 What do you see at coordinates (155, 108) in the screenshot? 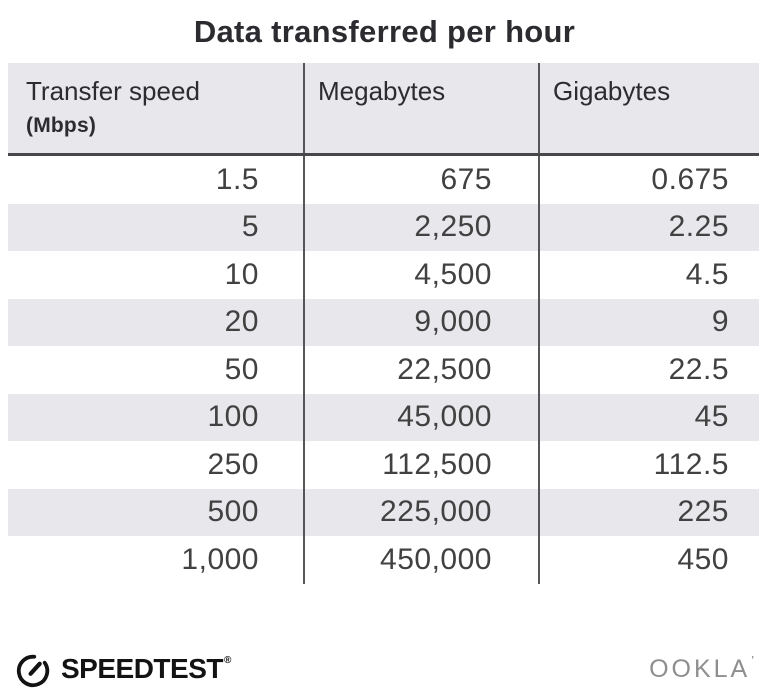
I see `header-transfer-speed: Transfer speed (Mbps)` at bounding box center [155, 108].